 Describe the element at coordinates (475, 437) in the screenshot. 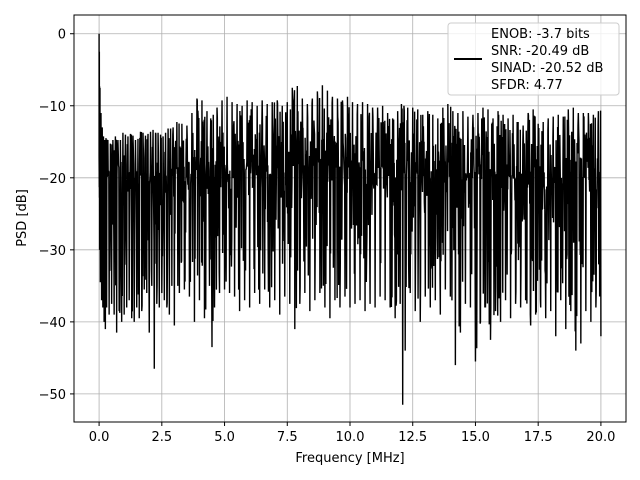

I see `x-tick-label: 15.0` at that location.